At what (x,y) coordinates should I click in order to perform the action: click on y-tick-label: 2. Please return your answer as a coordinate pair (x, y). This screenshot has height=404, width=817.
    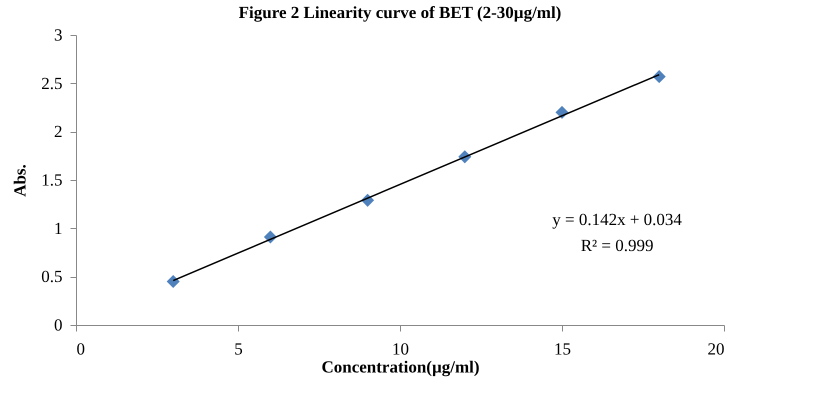
    Looking at the image, I should click on (58, 132).